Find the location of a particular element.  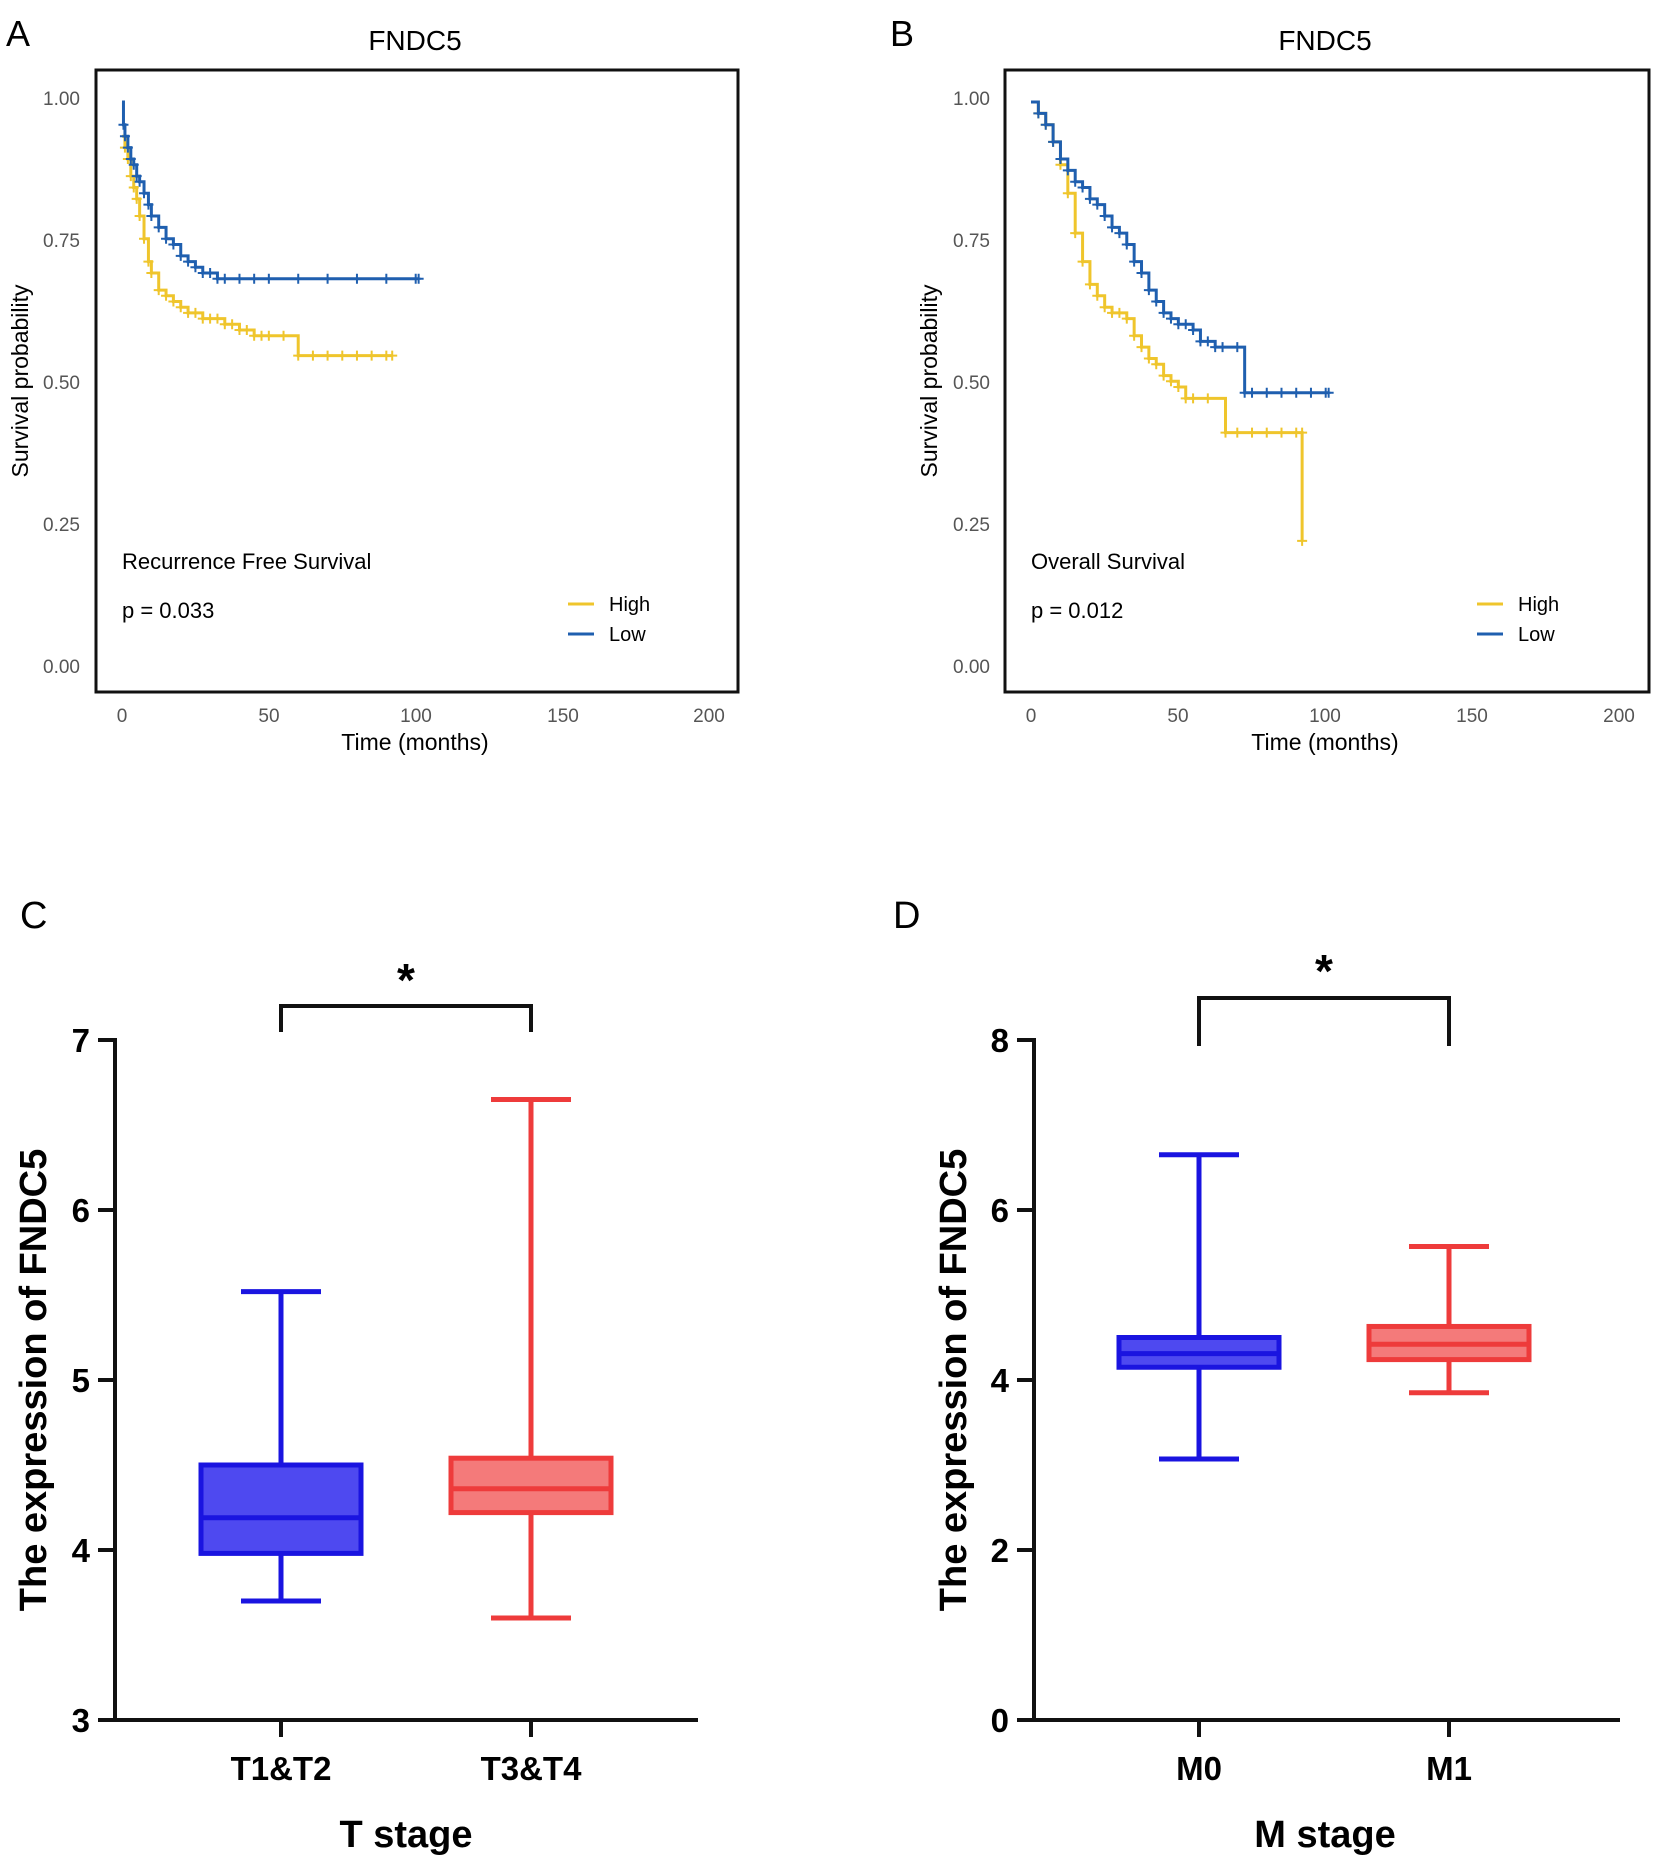

x-tick-label: 150 is located at coordinates (563, 716).